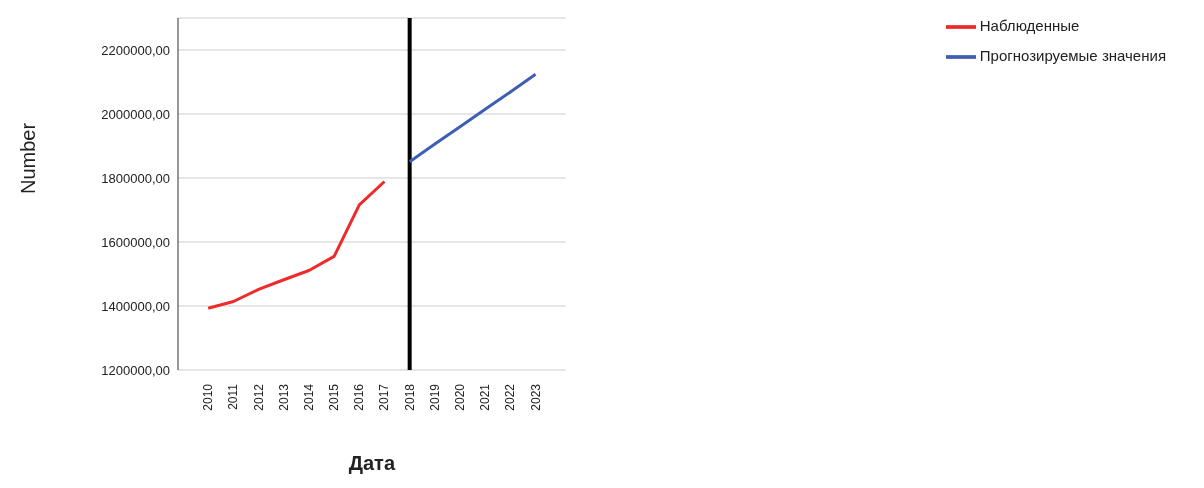 The height and width of the screenshot is (488, 1204). I want to click on x-tick-label: 2020, so click(460, 397).